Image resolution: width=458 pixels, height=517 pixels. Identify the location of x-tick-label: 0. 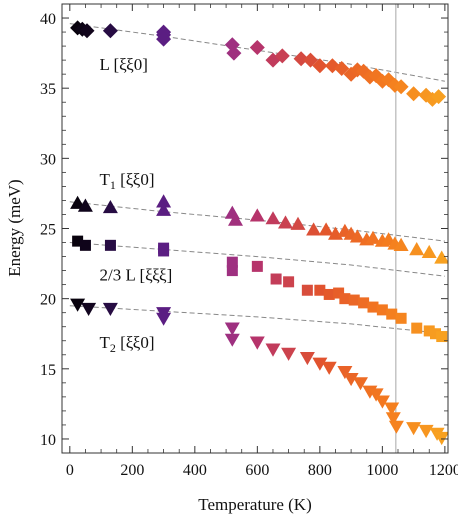
(70, 470).